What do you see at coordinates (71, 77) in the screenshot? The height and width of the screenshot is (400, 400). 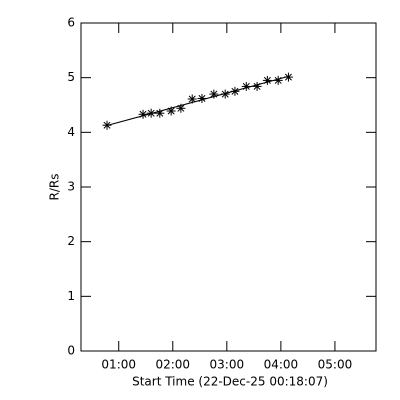 I see `y-tick-label: 5` at bounding box center [71, 77].